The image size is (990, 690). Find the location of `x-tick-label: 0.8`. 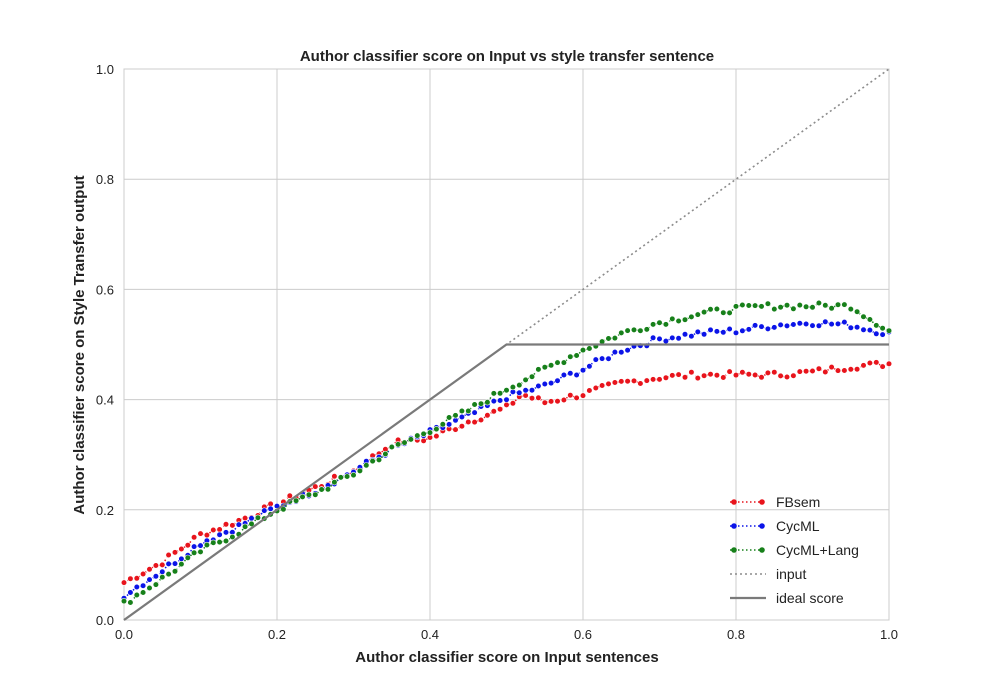

x-tick-label: 0.8 is located at coordinates (736, 634).